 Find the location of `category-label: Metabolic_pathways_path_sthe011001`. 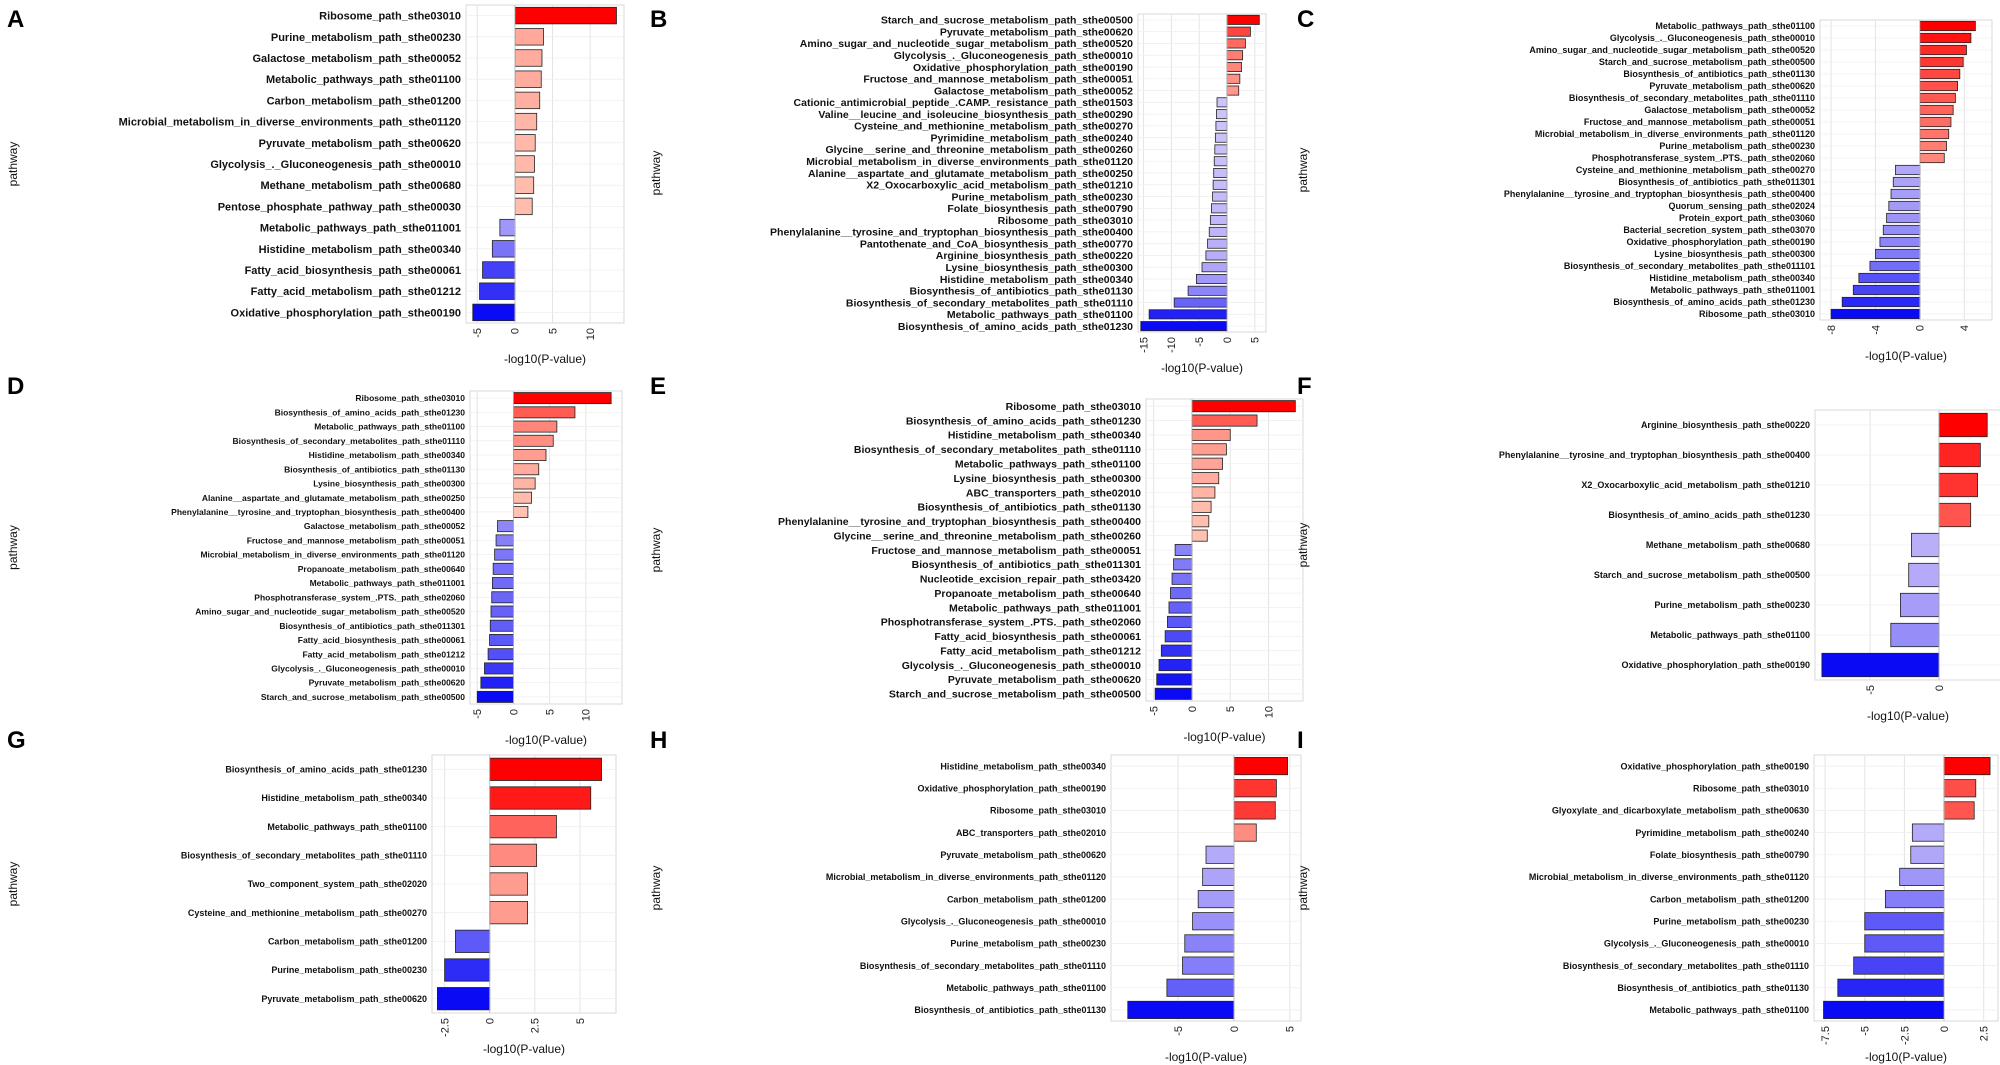

category-label: Metabolic_pathways_path_sthe011001 is located at coordinates (388, 583).